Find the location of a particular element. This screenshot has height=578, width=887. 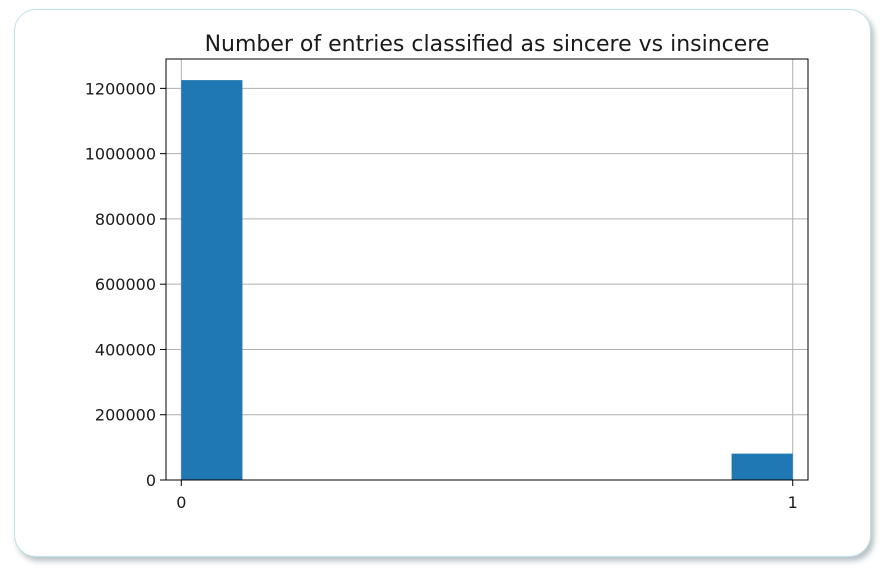

x-tick-label: 1 is located at coordinates (793, 502).